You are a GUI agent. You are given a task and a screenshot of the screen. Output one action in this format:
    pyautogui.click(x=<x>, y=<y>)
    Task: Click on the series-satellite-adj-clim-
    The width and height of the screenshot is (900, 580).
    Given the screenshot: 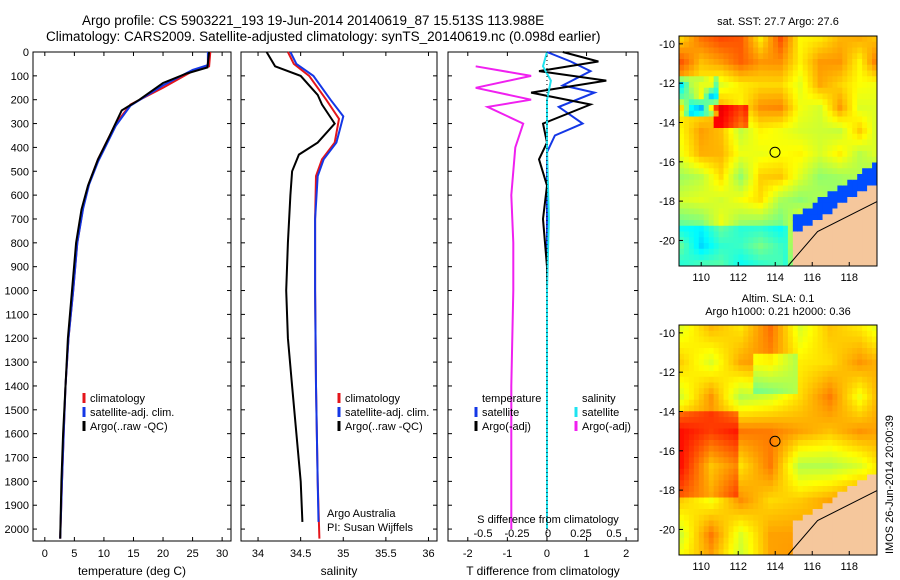 What is the action you would take?
    pyautogui.click(x=317, y=286)
    